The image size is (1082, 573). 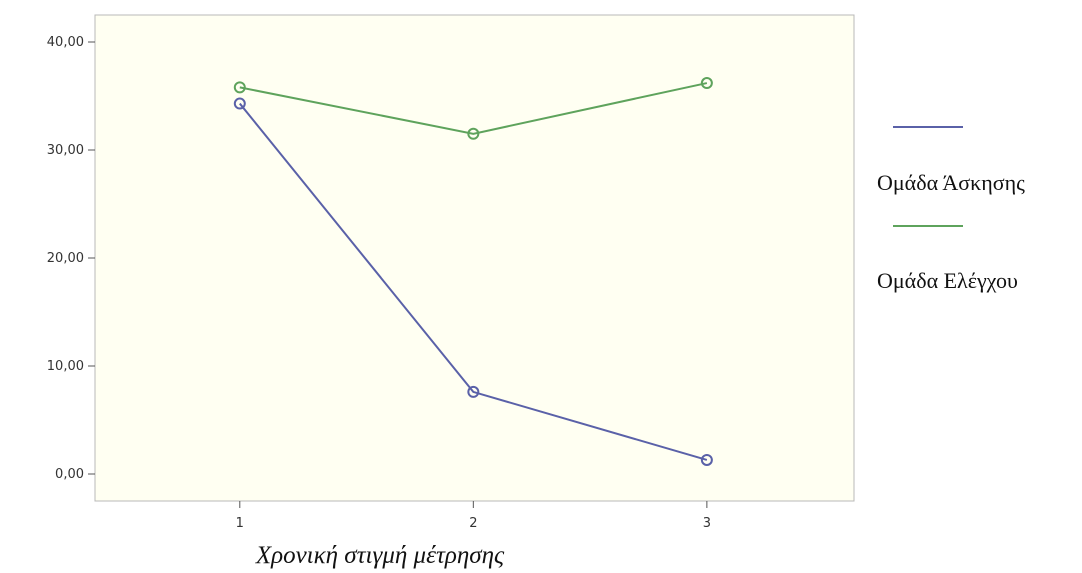 I want to click on y-tick-label: 10,00, so click(x=65, y=366).